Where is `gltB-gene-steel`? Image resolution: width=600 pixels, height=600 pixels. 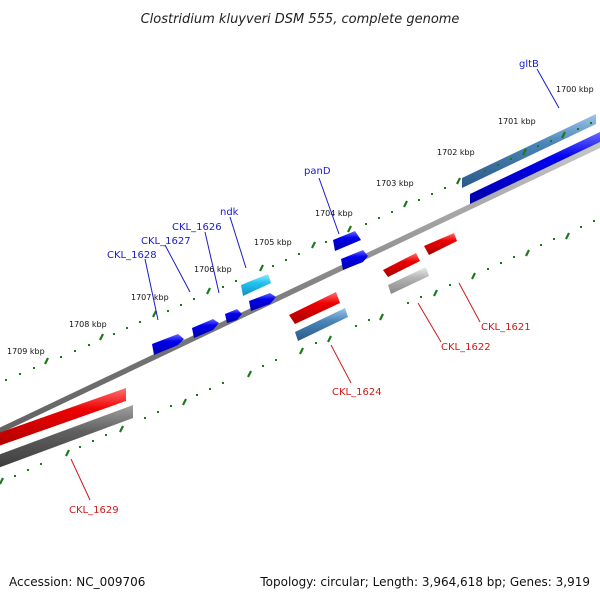
gltB-gene-steel is located at coordinates (529, 151).